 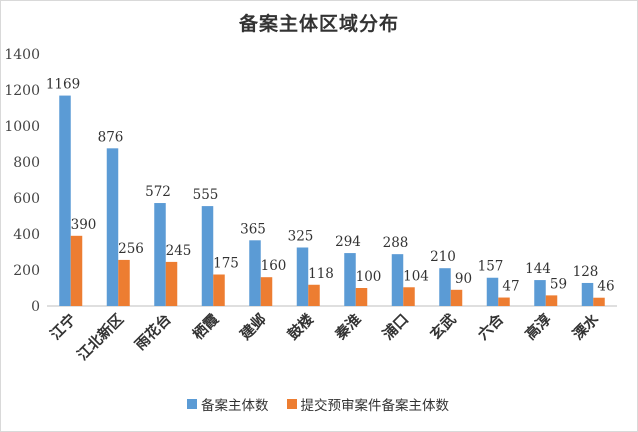 I want to click on data-label-2: 175, so click(x=226, y=264).